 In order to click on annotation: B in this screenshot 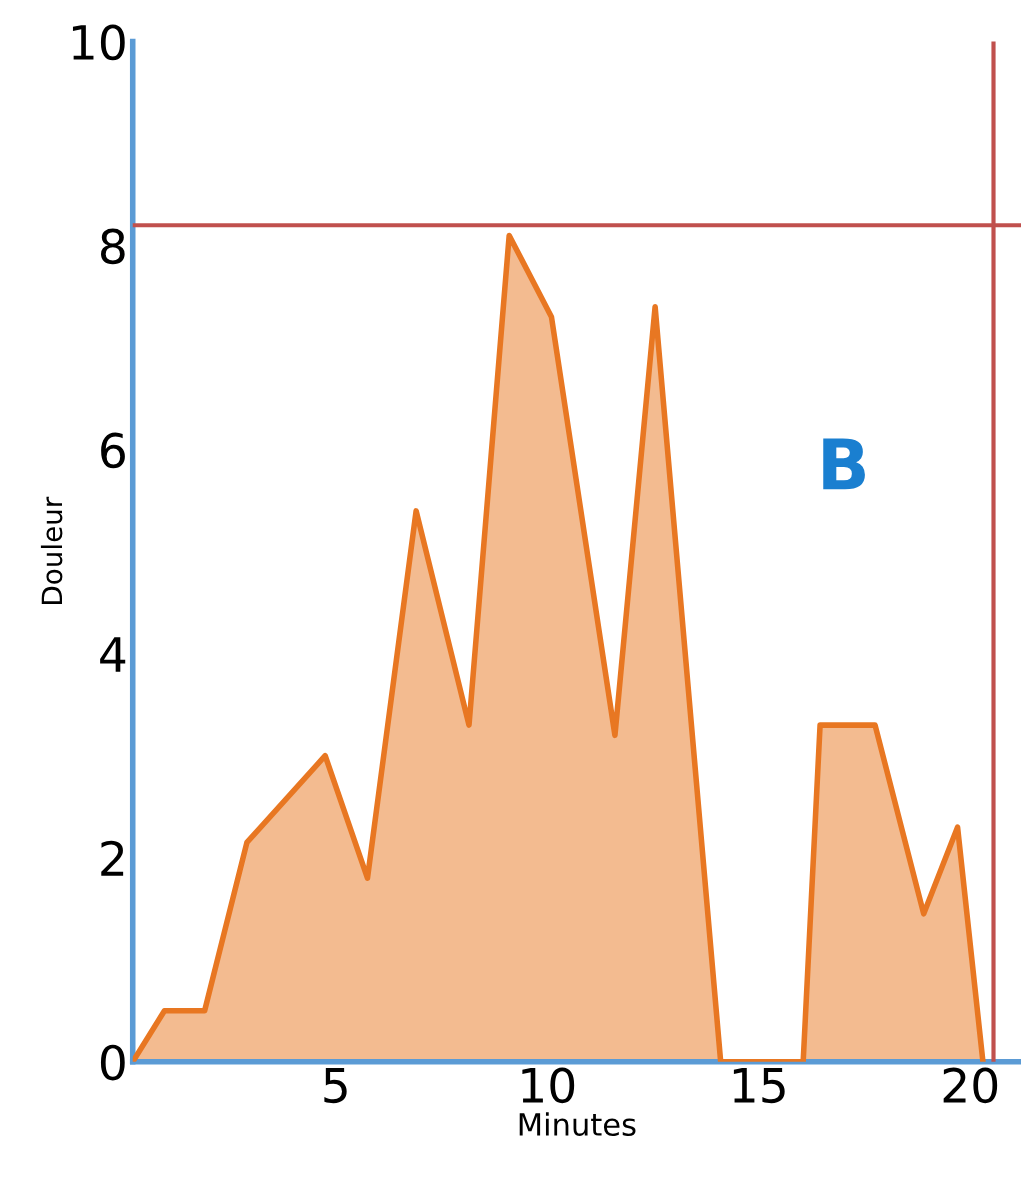, I will do `click(844, 464)`.